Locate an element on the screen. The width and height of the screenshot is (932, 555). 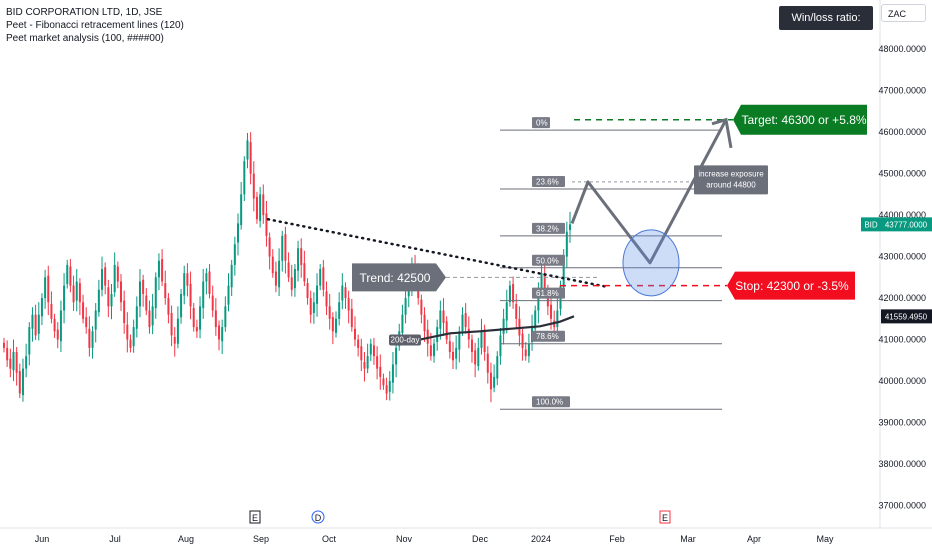
event-marker: D is located at coordinates (318, 517).